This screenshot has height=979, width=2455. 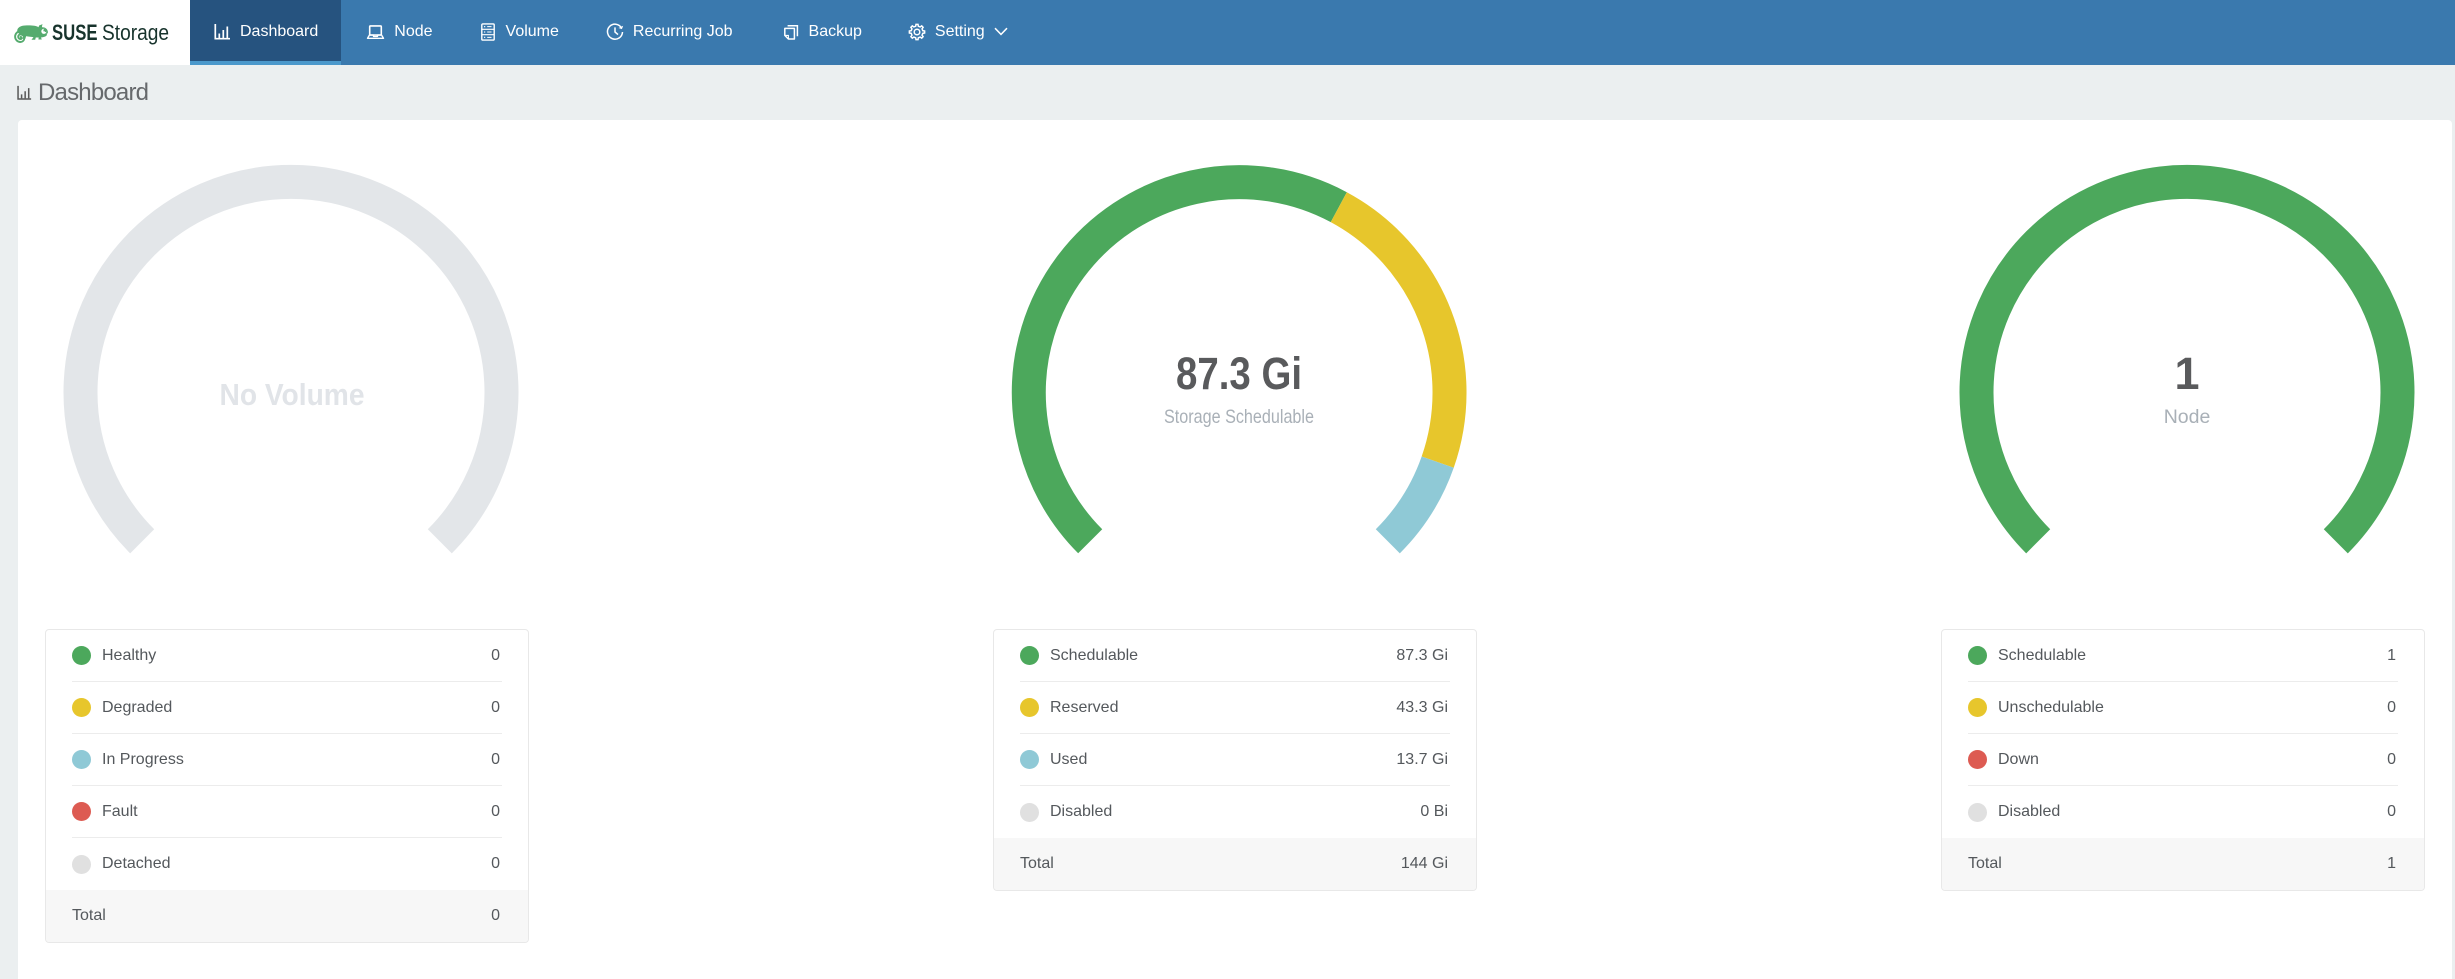 I want to click on svg-text: No Volume, so click(x=292, y=394).